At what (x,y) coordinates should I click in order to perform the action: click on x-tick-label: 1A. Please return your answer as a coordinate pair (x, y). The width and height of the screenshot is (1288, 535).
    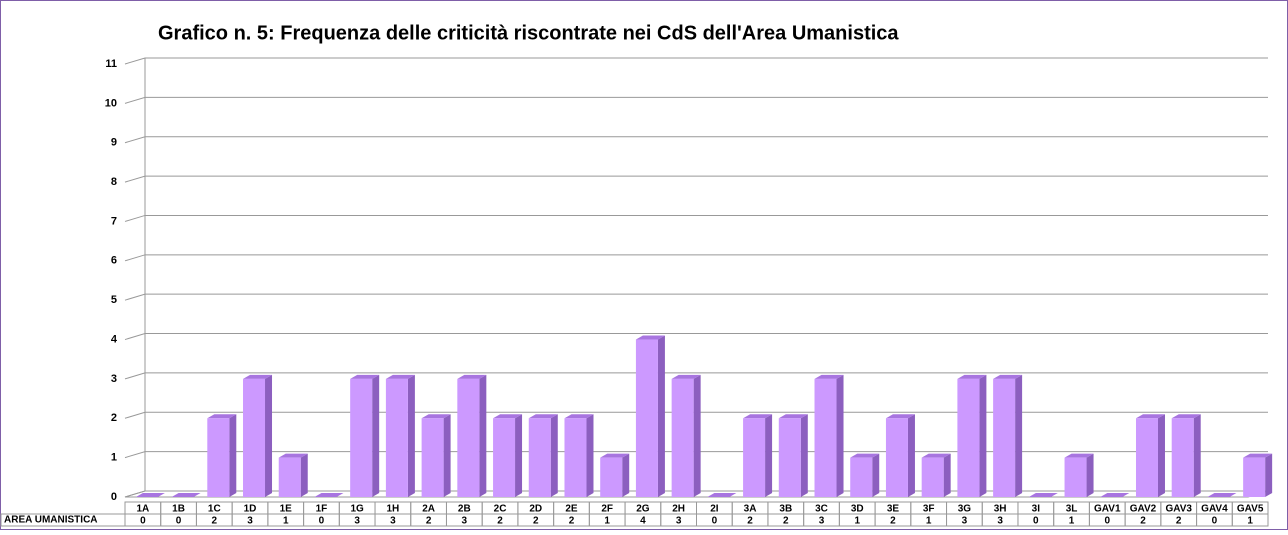
    Looking at the image, I should click on (142, 509).